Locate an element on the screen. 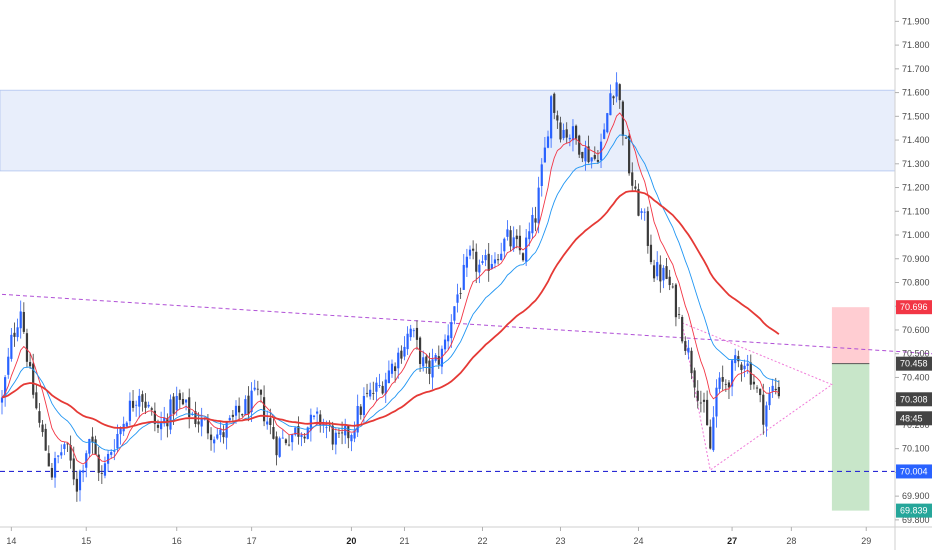 This screenshot has height=555, width=932. y-tick-label: 70.800 is located at coordinates (916, 282).